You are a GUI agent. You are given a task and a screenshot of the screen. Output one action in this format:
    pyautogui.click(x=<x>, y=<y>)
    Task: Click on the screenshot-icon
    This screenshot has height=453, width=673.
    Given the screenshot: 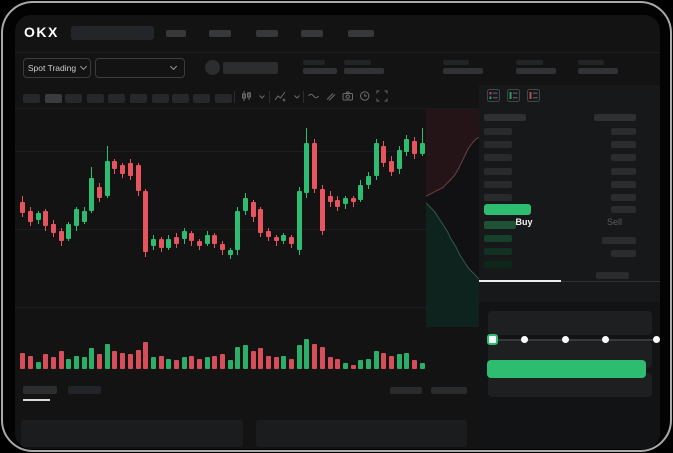 What is the action you would take?
    pyautogui.click(x=348, y=96)
    